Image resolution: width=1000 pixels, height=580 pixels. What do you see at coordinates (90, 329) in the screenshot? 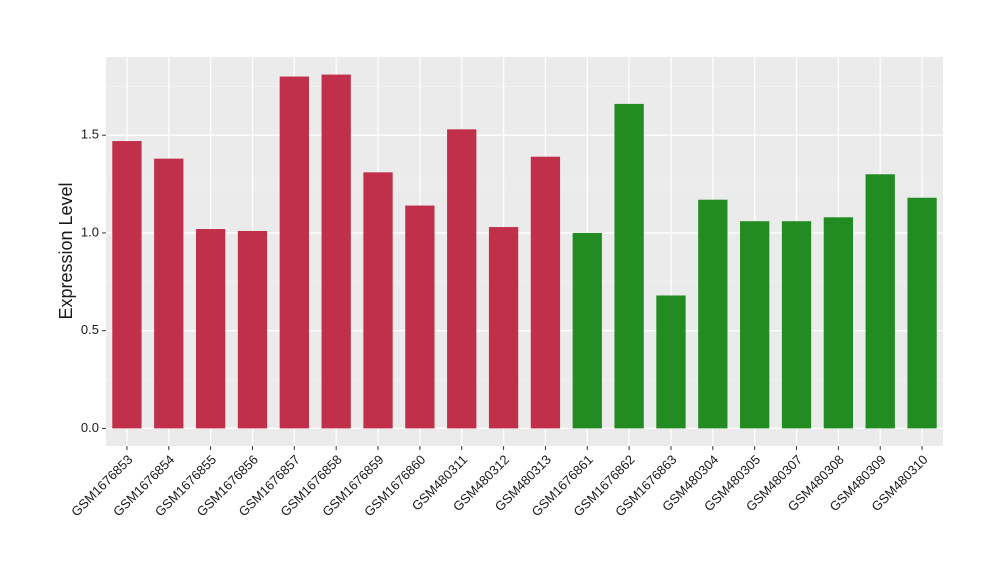
I see `y-tick-label: 0.5` at bounding box center [90, 329].